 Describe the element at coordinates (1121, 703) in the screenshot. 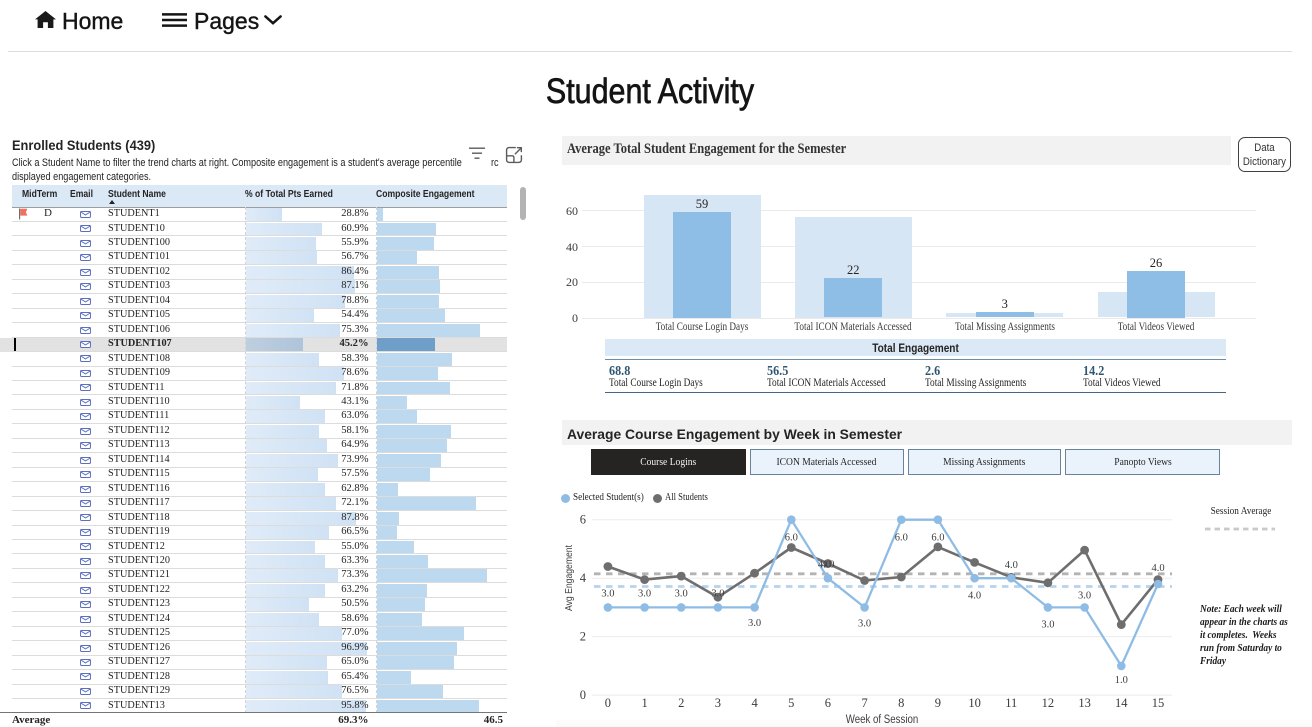

I see `svg-text: 14` at that location.